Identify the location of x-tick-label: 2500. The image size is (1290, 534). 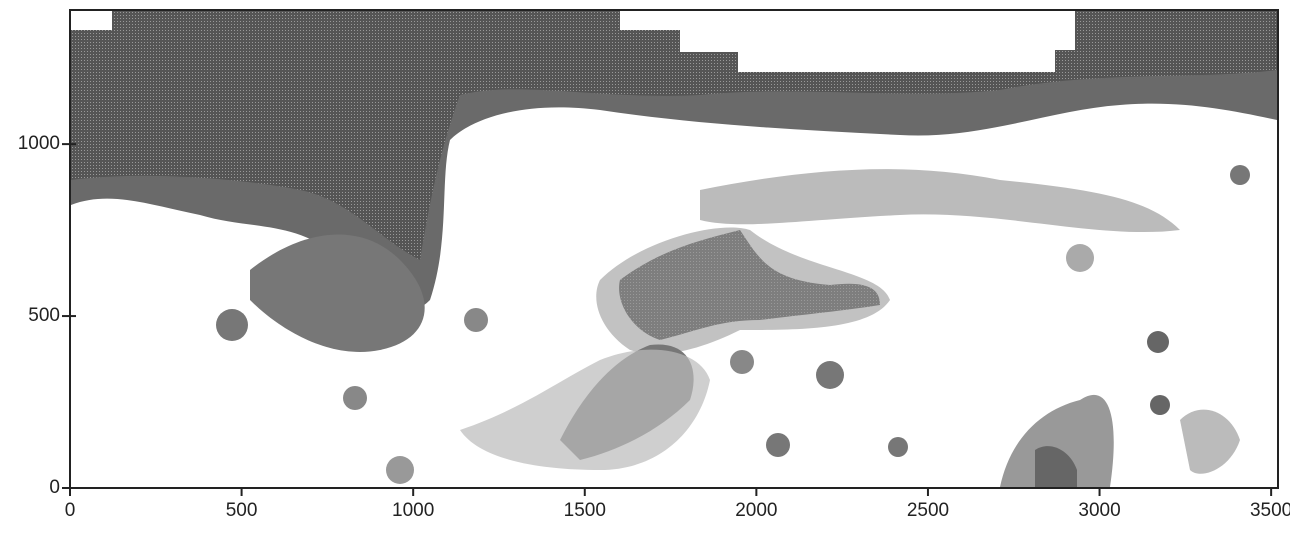
(928, 510).